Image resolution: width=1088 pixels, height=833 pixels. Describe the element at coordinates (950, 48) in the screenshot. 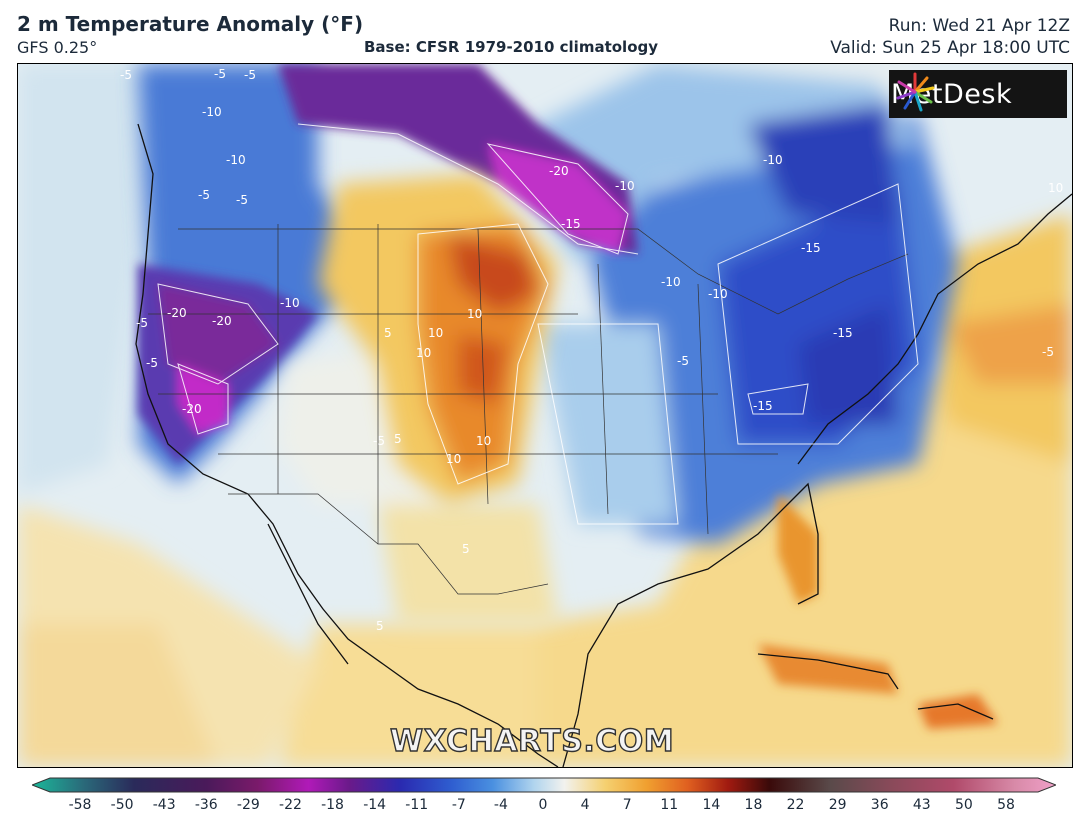

I see `valid-time-label: Valid: Sun 25 Apr 18:00 UTC` at that location.